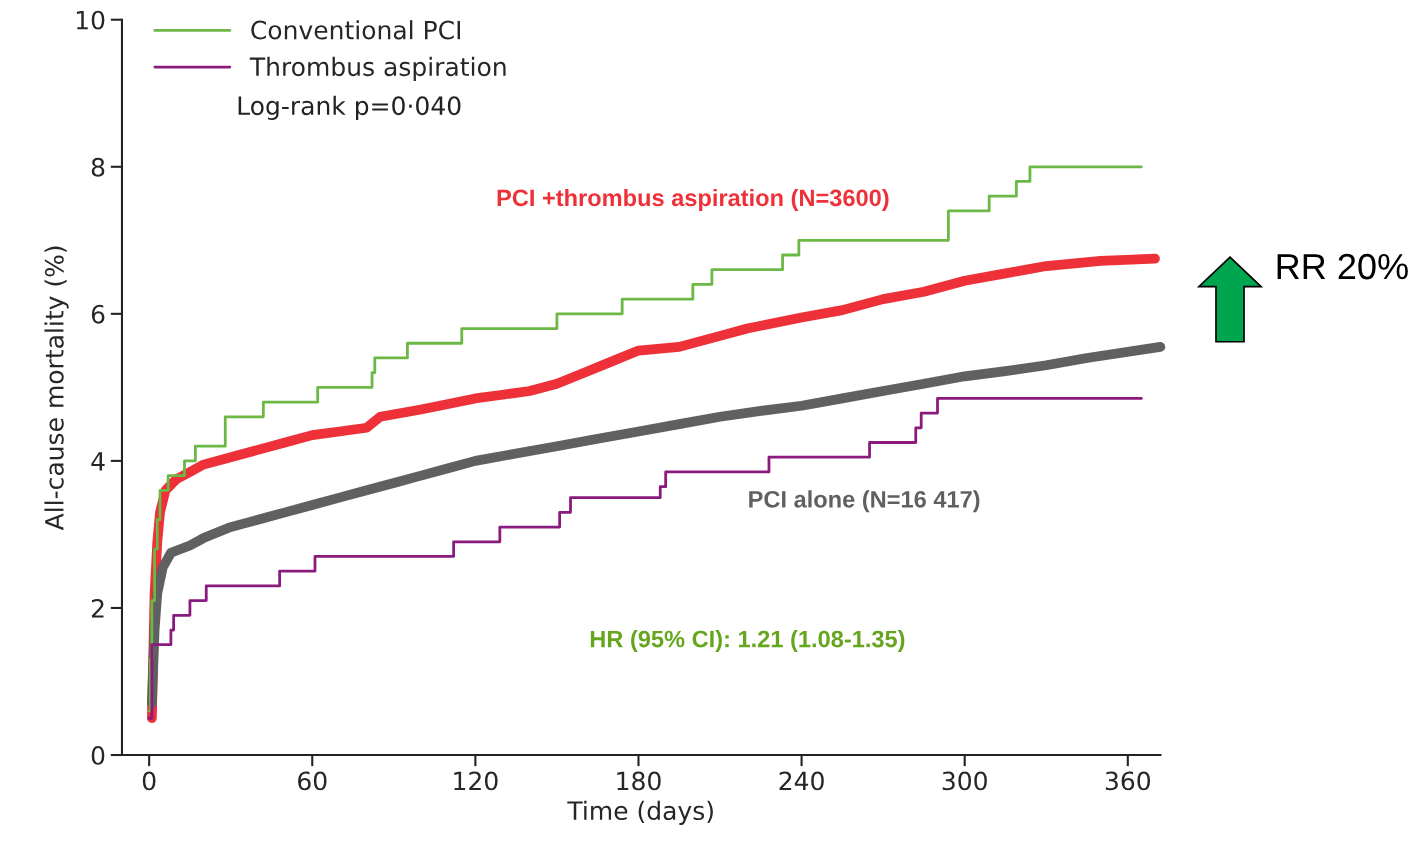 The width and height of the screenshot is (1410, 857). Describe the element at coordinates (640, 812) in the screenshot. I see `x-axis-title: Time (days)` at that location.